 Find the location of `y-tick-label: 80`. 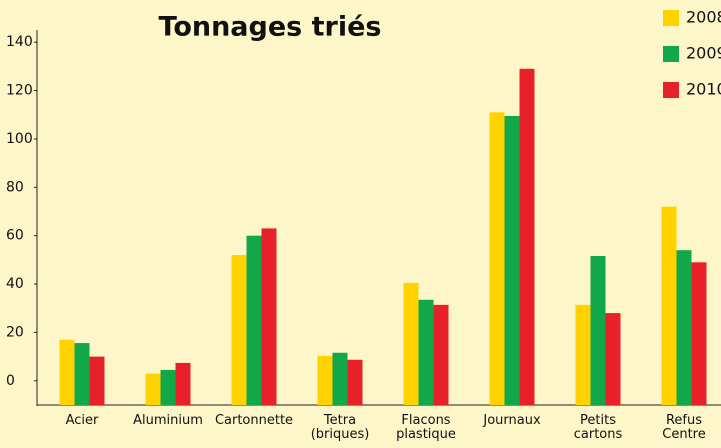

y-tick-label: 80 is located at coordinates (15, 187).